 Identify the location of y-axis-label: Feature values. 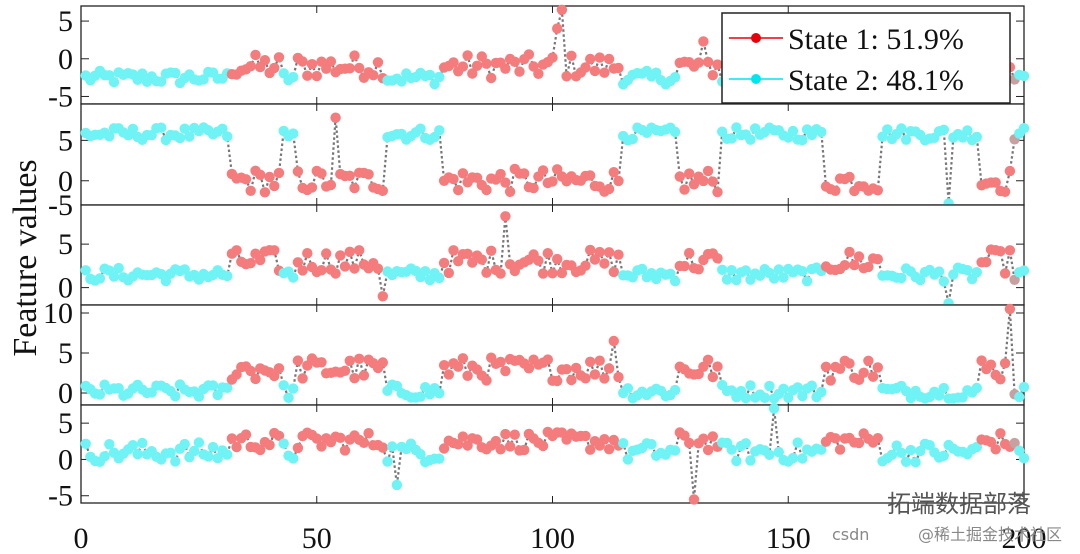
(25, 257).